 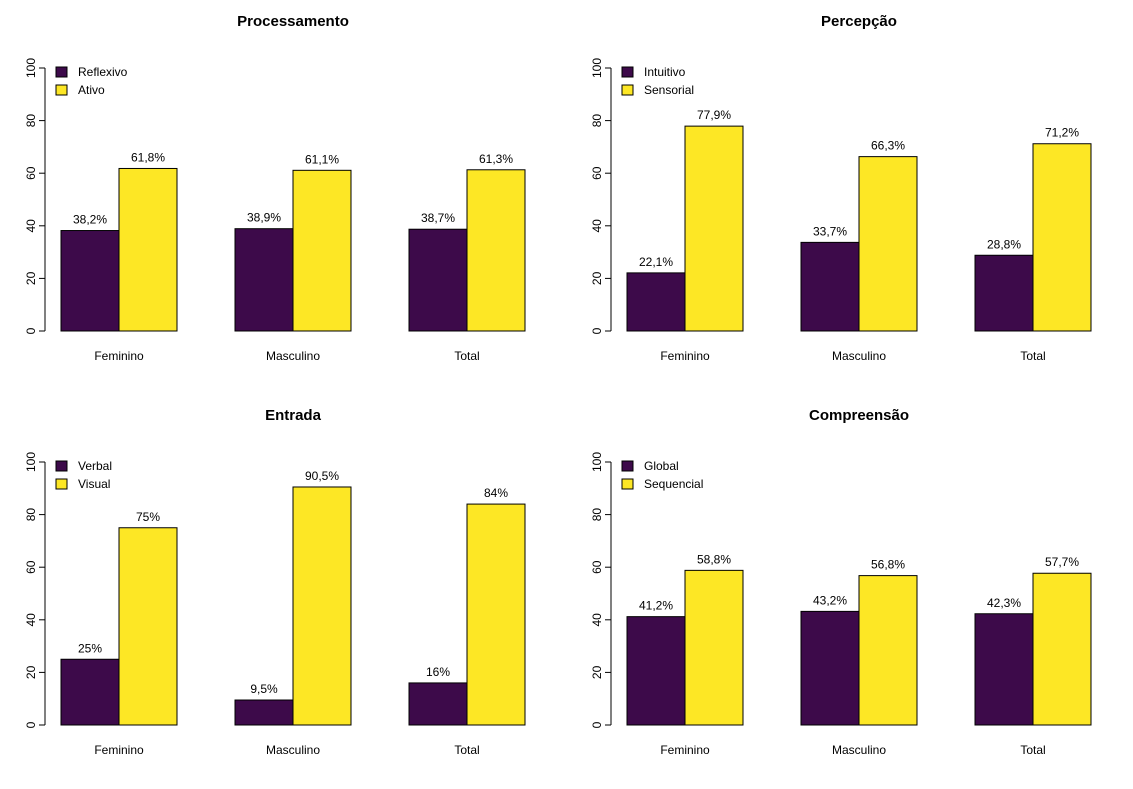 I want to click on data-label: 42,3%, so click(x=1004, y=603).